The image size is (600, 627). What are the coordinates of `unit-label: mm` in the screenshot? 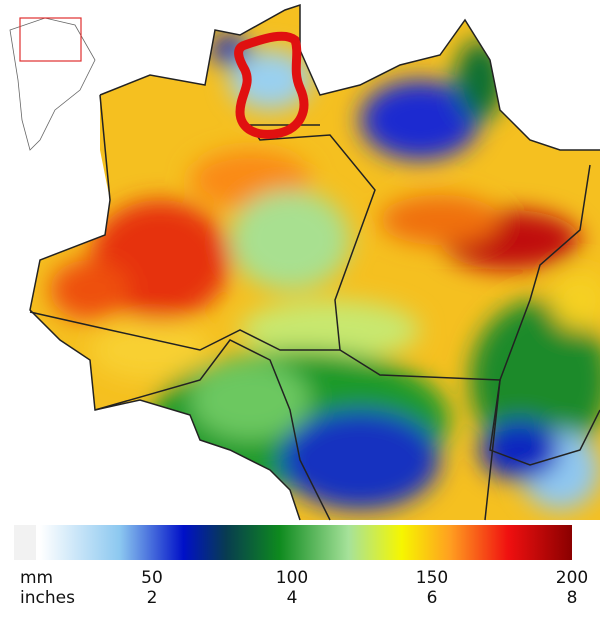 It's located at (36, 578).